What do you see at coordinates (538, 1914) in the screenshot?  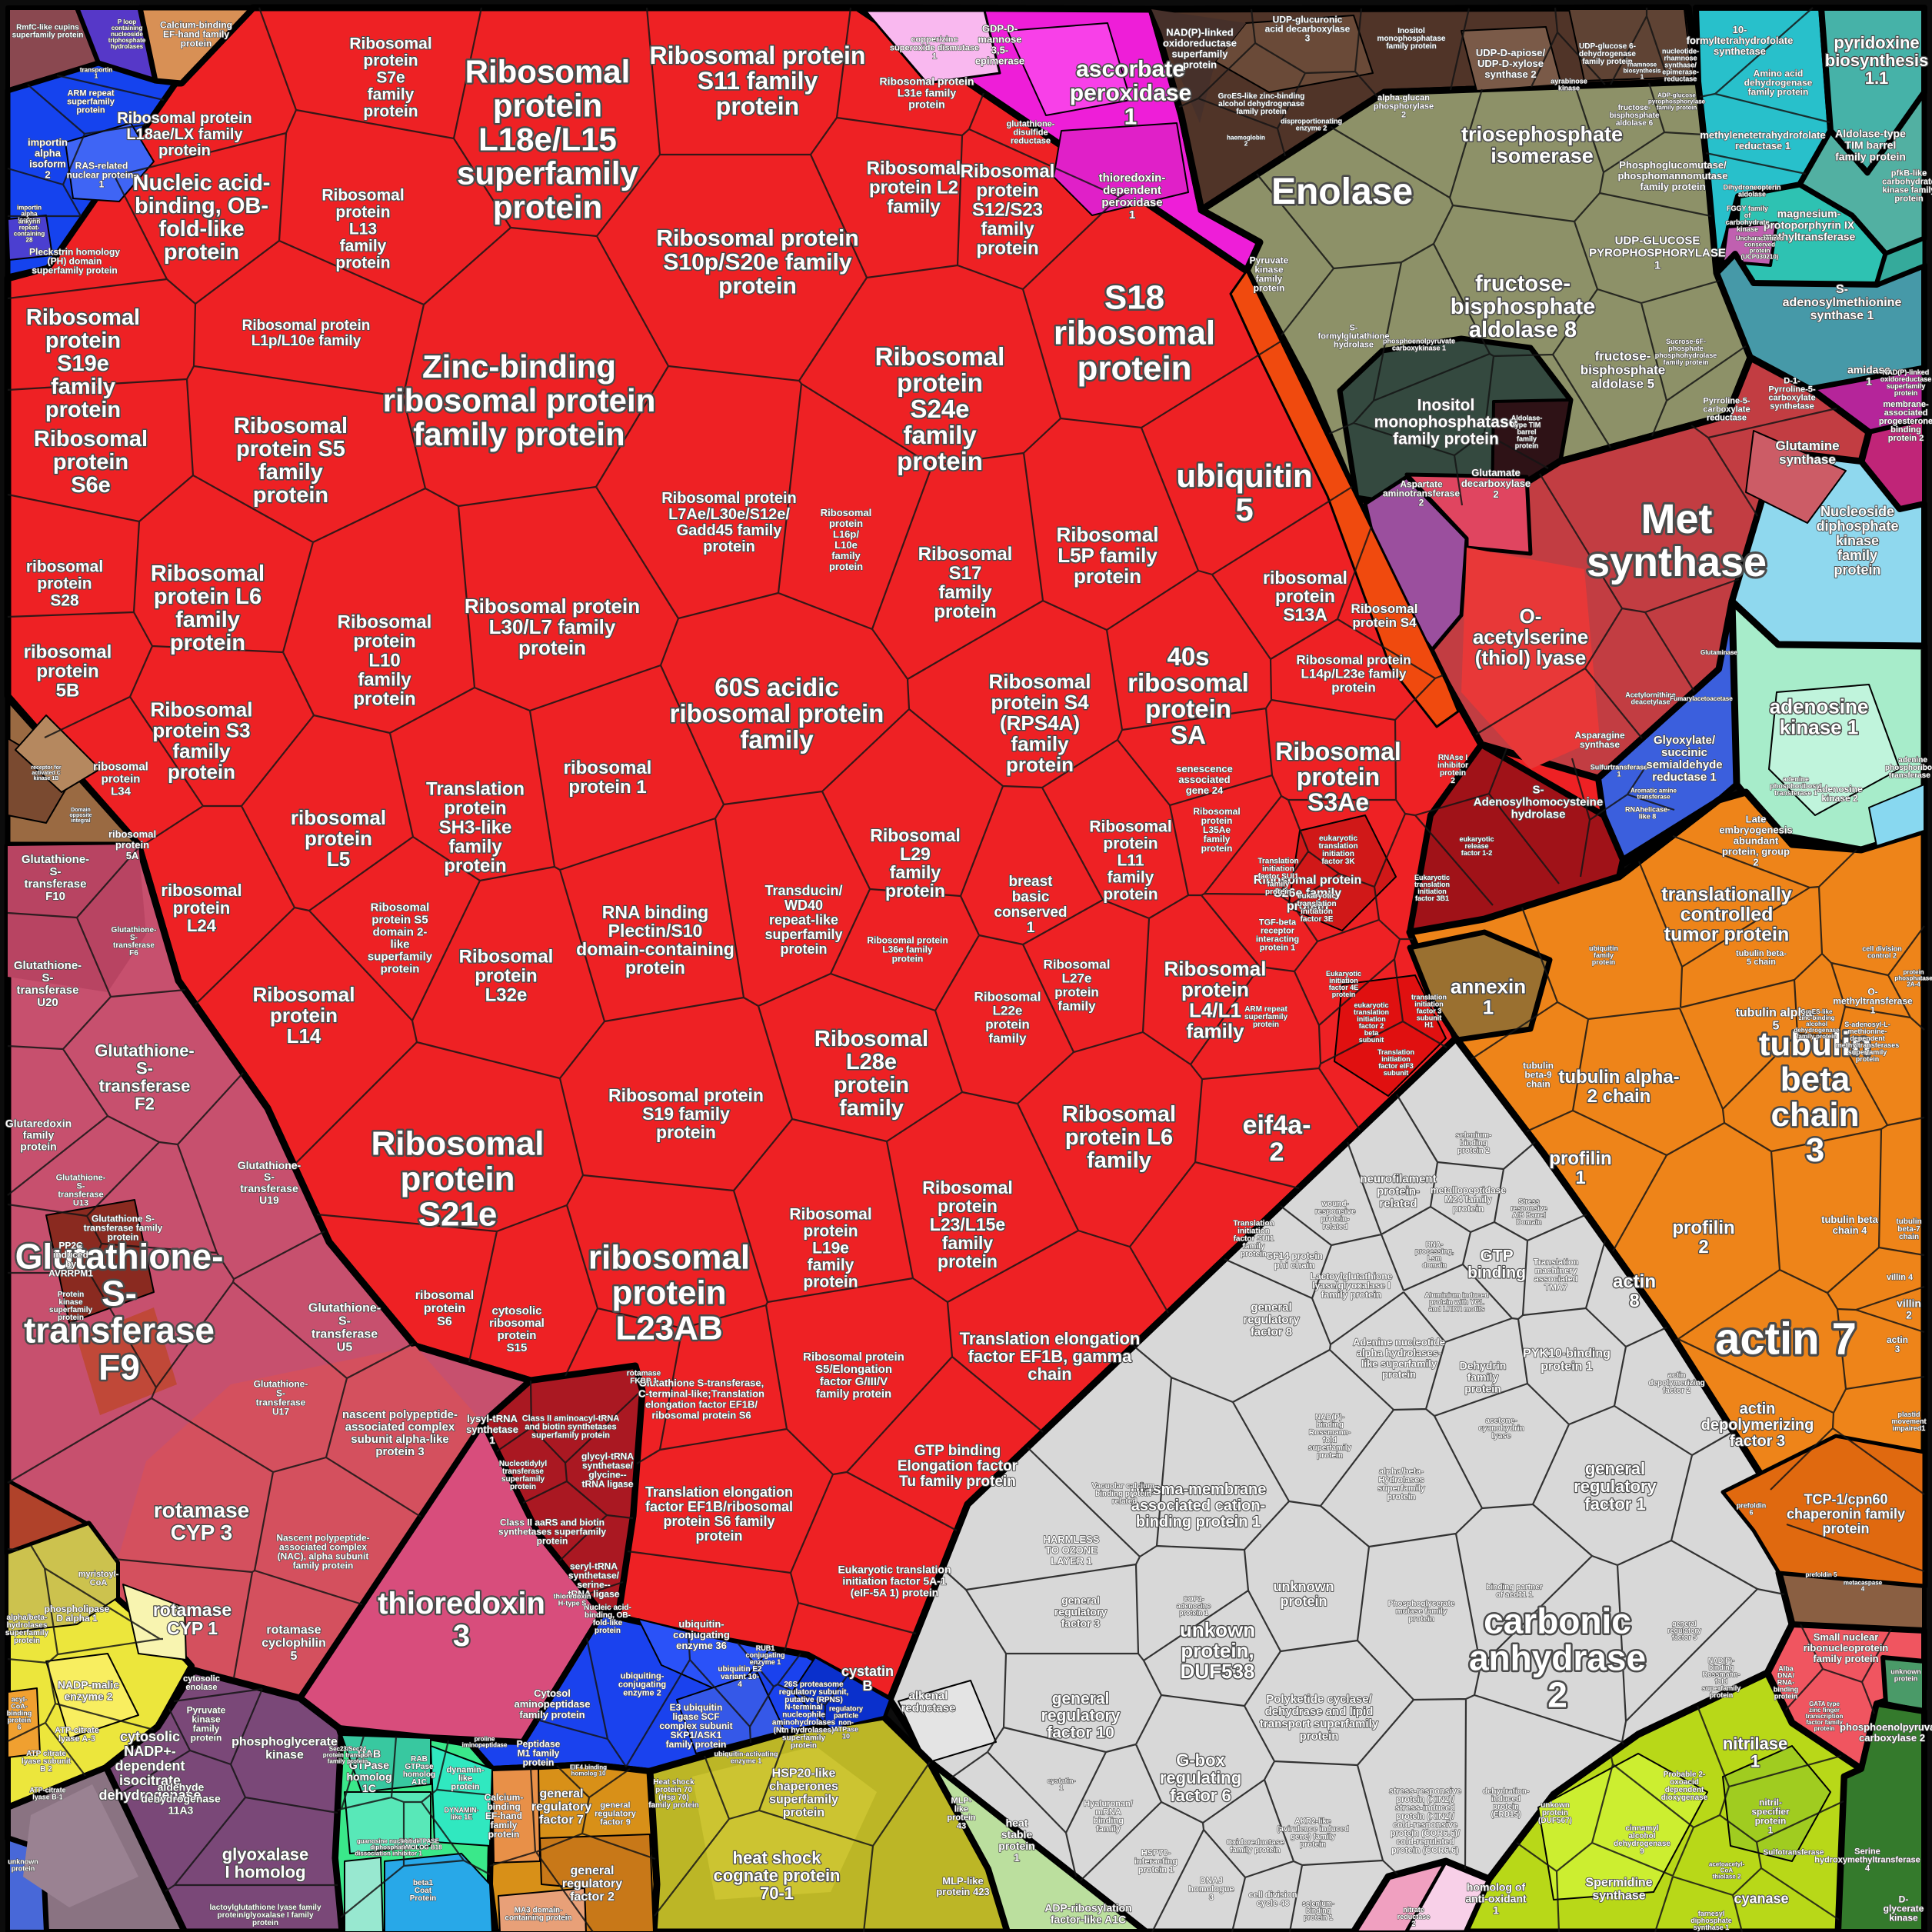 I see `svg-text: MA3 domain-containing protein` at bounding box center [538, 1914].